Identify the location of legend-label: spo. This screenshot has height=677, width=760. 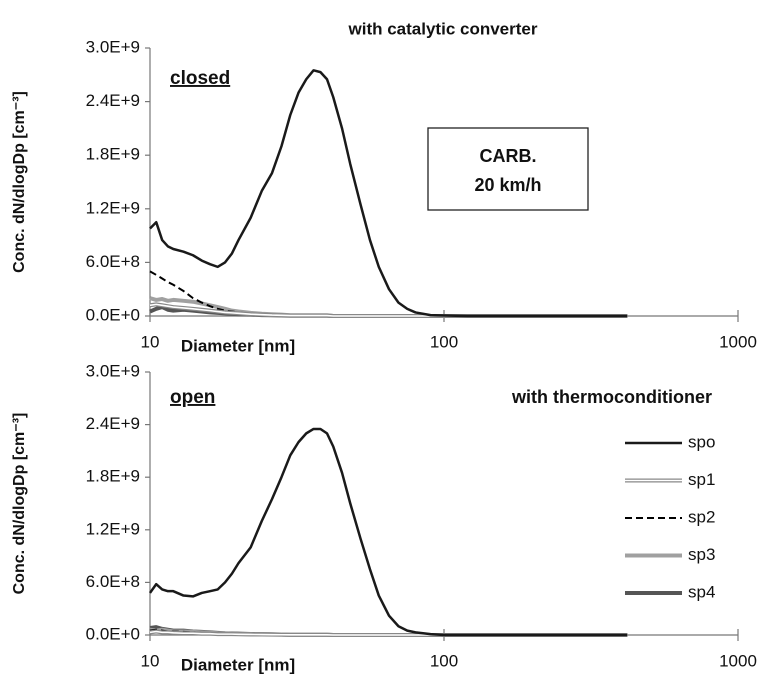
(701, 441).